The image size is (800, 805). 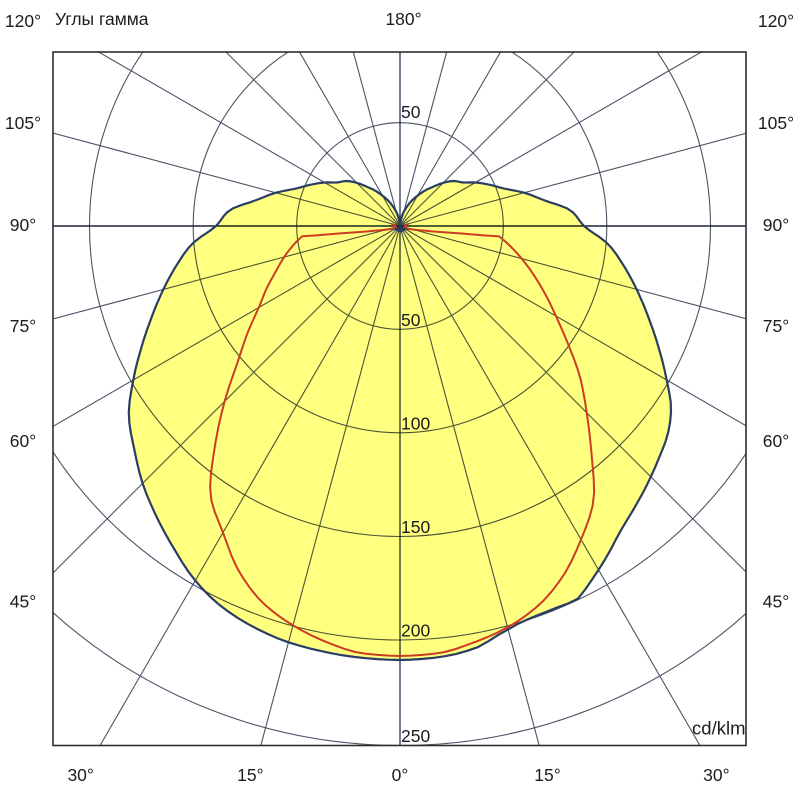 I want to click on svg-text: cd/klm, so click(x=718, y=728).